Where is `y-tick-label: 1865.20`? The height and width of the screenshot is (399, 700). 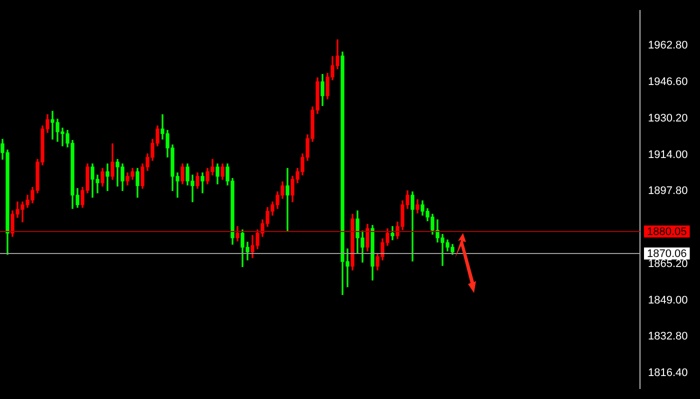
y-tick-label: 1865.20 is located at coordinates (668, 264).